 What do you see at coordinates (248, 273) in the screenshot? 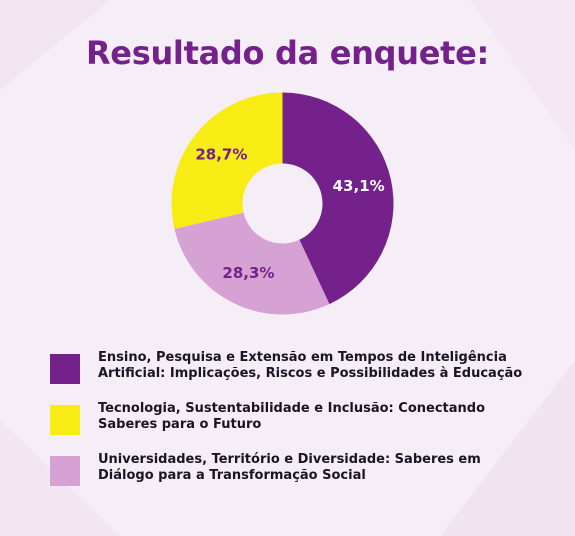
I see `slice-value-label: 28,3%` at bounding box center [248, 273].